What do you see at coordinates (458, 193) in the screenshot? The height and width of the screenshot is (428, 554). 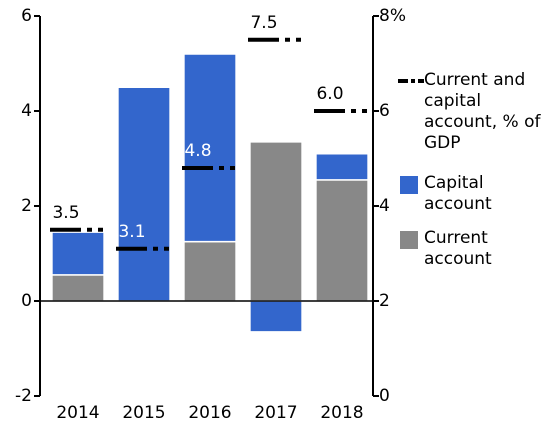 I see `legend-label: Capital account` at bounding box center [458, 193].